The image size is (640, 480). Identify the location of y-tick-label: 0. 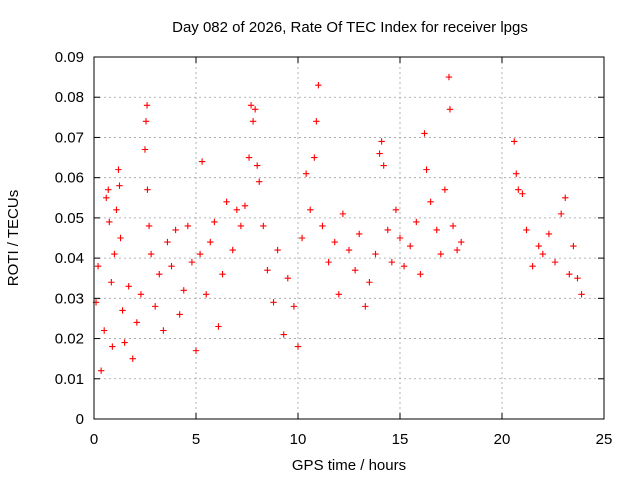
(80, 419).